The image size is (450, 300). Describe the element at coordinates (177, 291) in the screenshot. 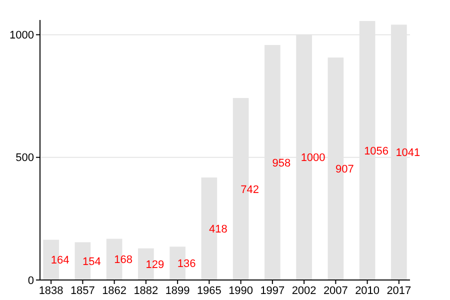

I see `x-tick-label: 1899` at that location.